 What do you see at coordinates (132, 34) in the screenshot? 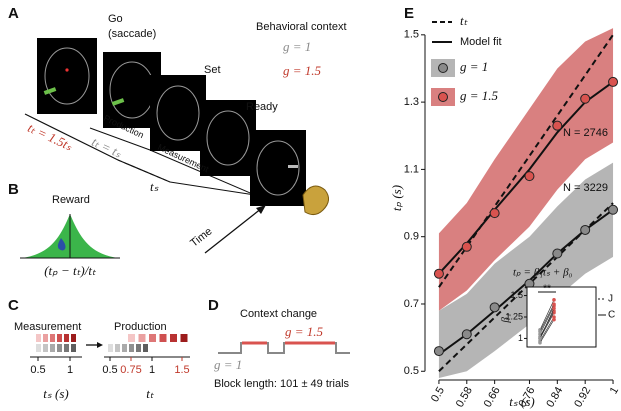
I see `label: (saccade)` at bounding box center [132, 34].